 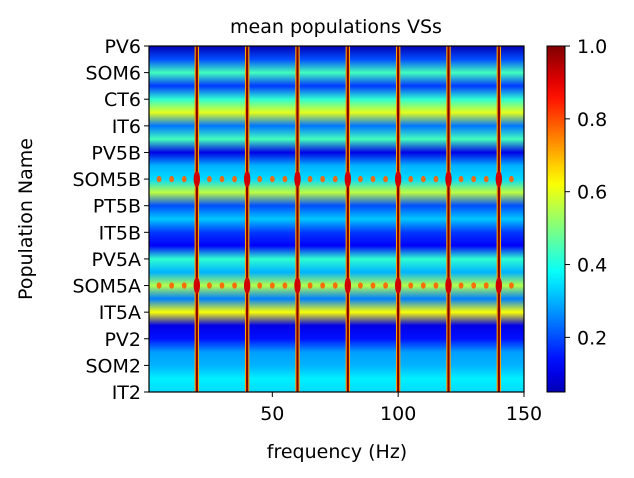 What do you see at coordinates (556, 219) in the screenshot?
I see `colorbar` at bounding box center [556, 219].